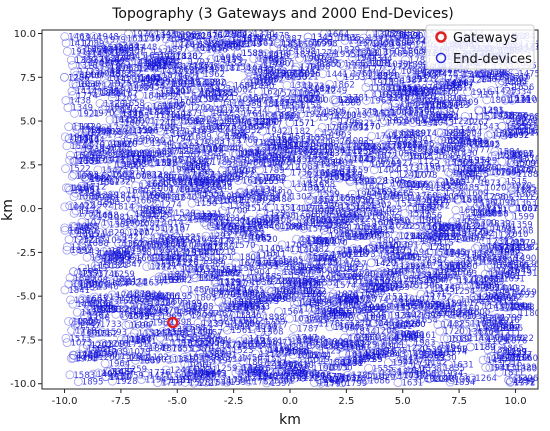  What do you see at coordinates (133, 142) in the screenshot?
I see `end-device-label: 1769` at bounding box center [133, 142].